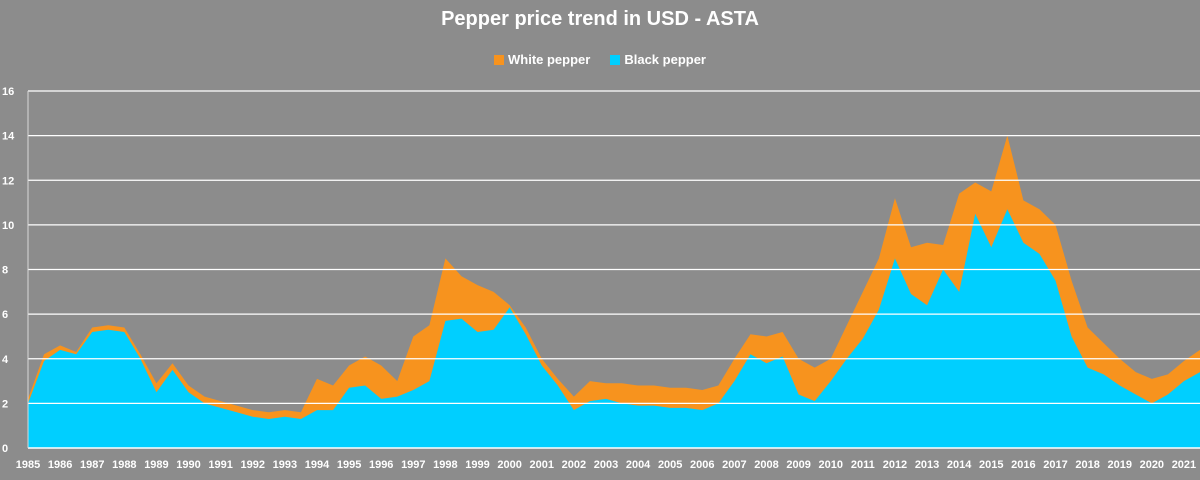 This screenshot has width=1200, height=480. I want to click on legend-label-black-pepper: Black pepper, so click(665, 59).